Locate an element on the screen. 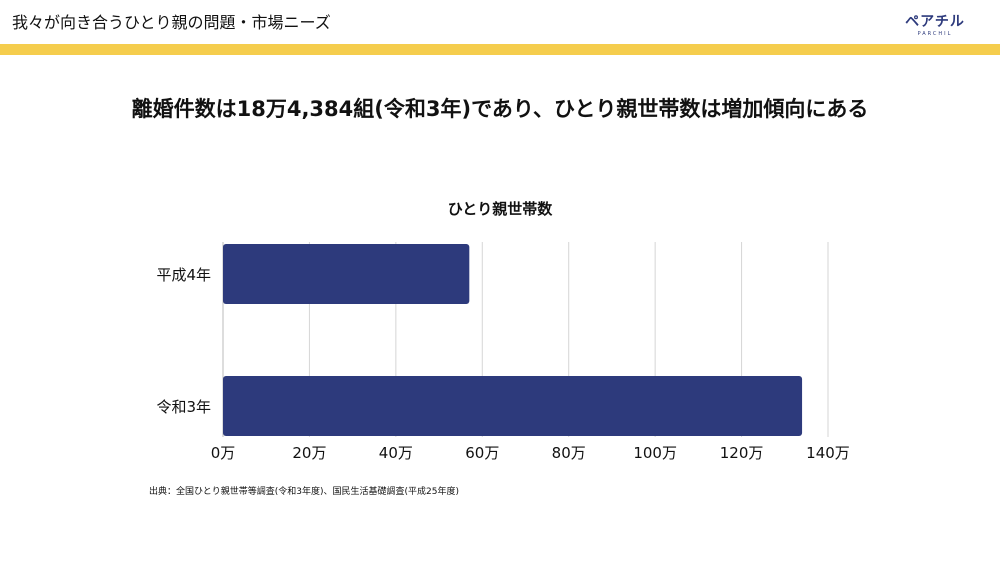 The height and width of the screenshot is (562, 1000). tick-label: 100万 is located at coordinates (655, 453).